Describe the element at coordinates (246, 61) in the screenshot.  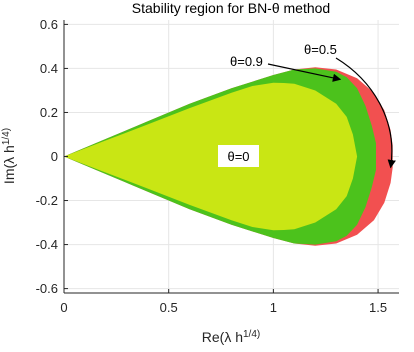
I see `annotation-theta-0-9: θ=0.9` at that location.